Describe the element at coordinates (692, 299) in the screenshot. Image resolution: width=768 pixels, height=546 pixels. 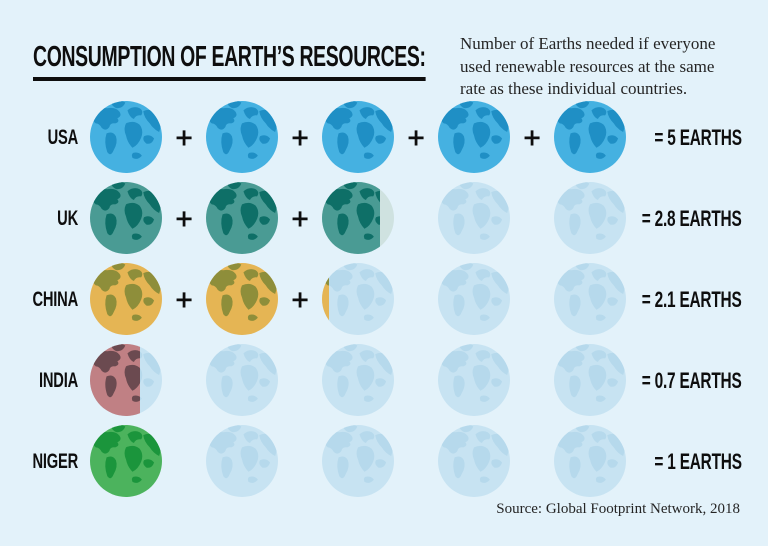
I see `earths-value-label: = 2.1 EARTHS` at that location.